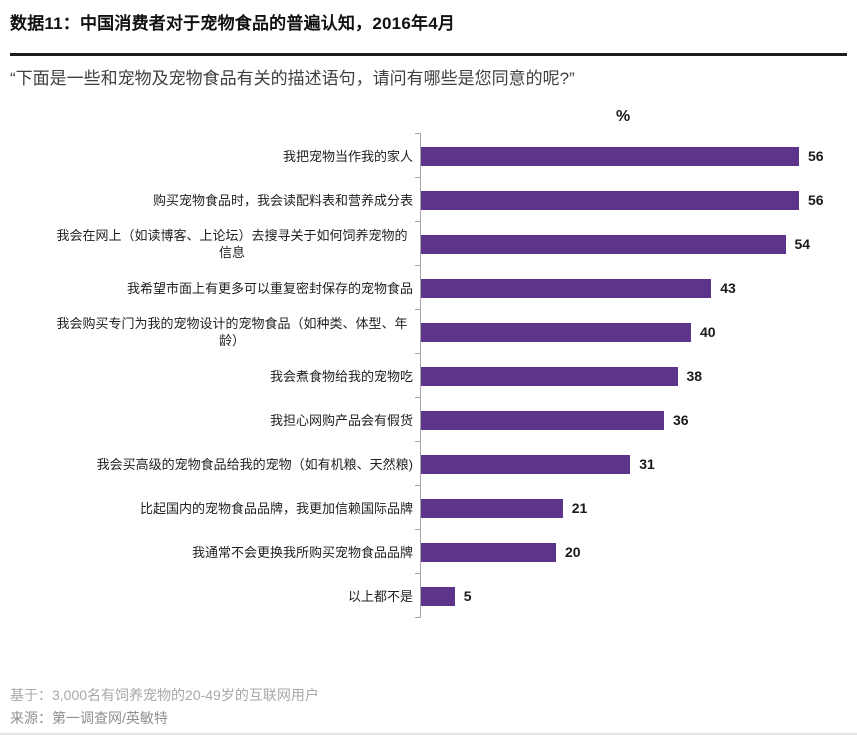  What do you see at coordinates (623, 116) in the screenshot?
I see `axis-unit-label: %` at bounding box center [623, 116].